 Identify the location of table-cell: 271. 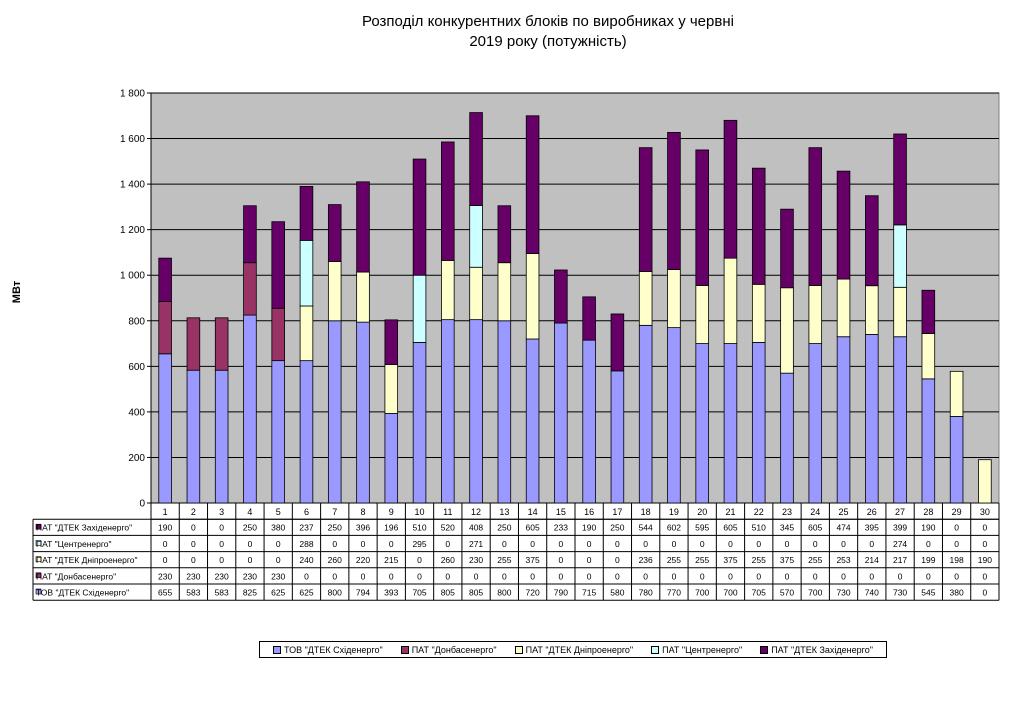
(476, 544).